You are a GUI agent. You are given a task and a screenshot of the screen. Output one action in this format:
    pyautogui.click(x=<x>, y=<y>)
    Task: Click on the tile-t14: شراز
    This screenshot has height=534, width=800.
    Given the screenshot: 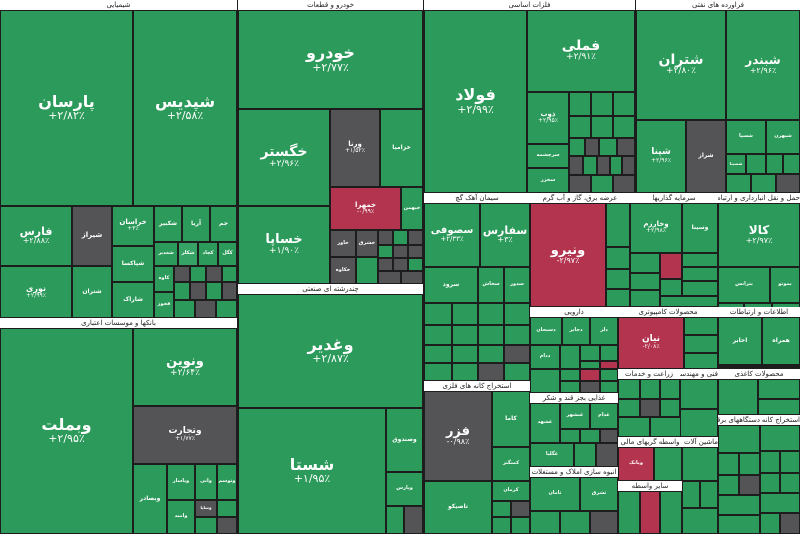 What is the action you would take?
    pyautogui.click(x=706, y=156)
    